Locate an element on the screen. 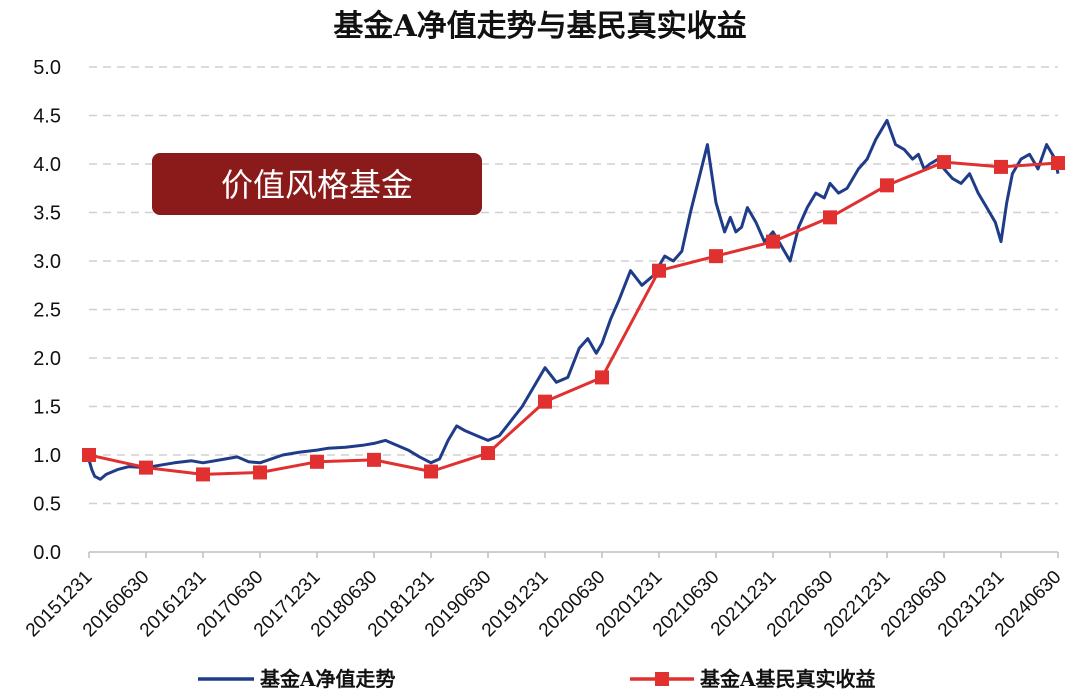 The image size is (1080, 698). annotation-badge-bg is located at coordinates (317, 184).